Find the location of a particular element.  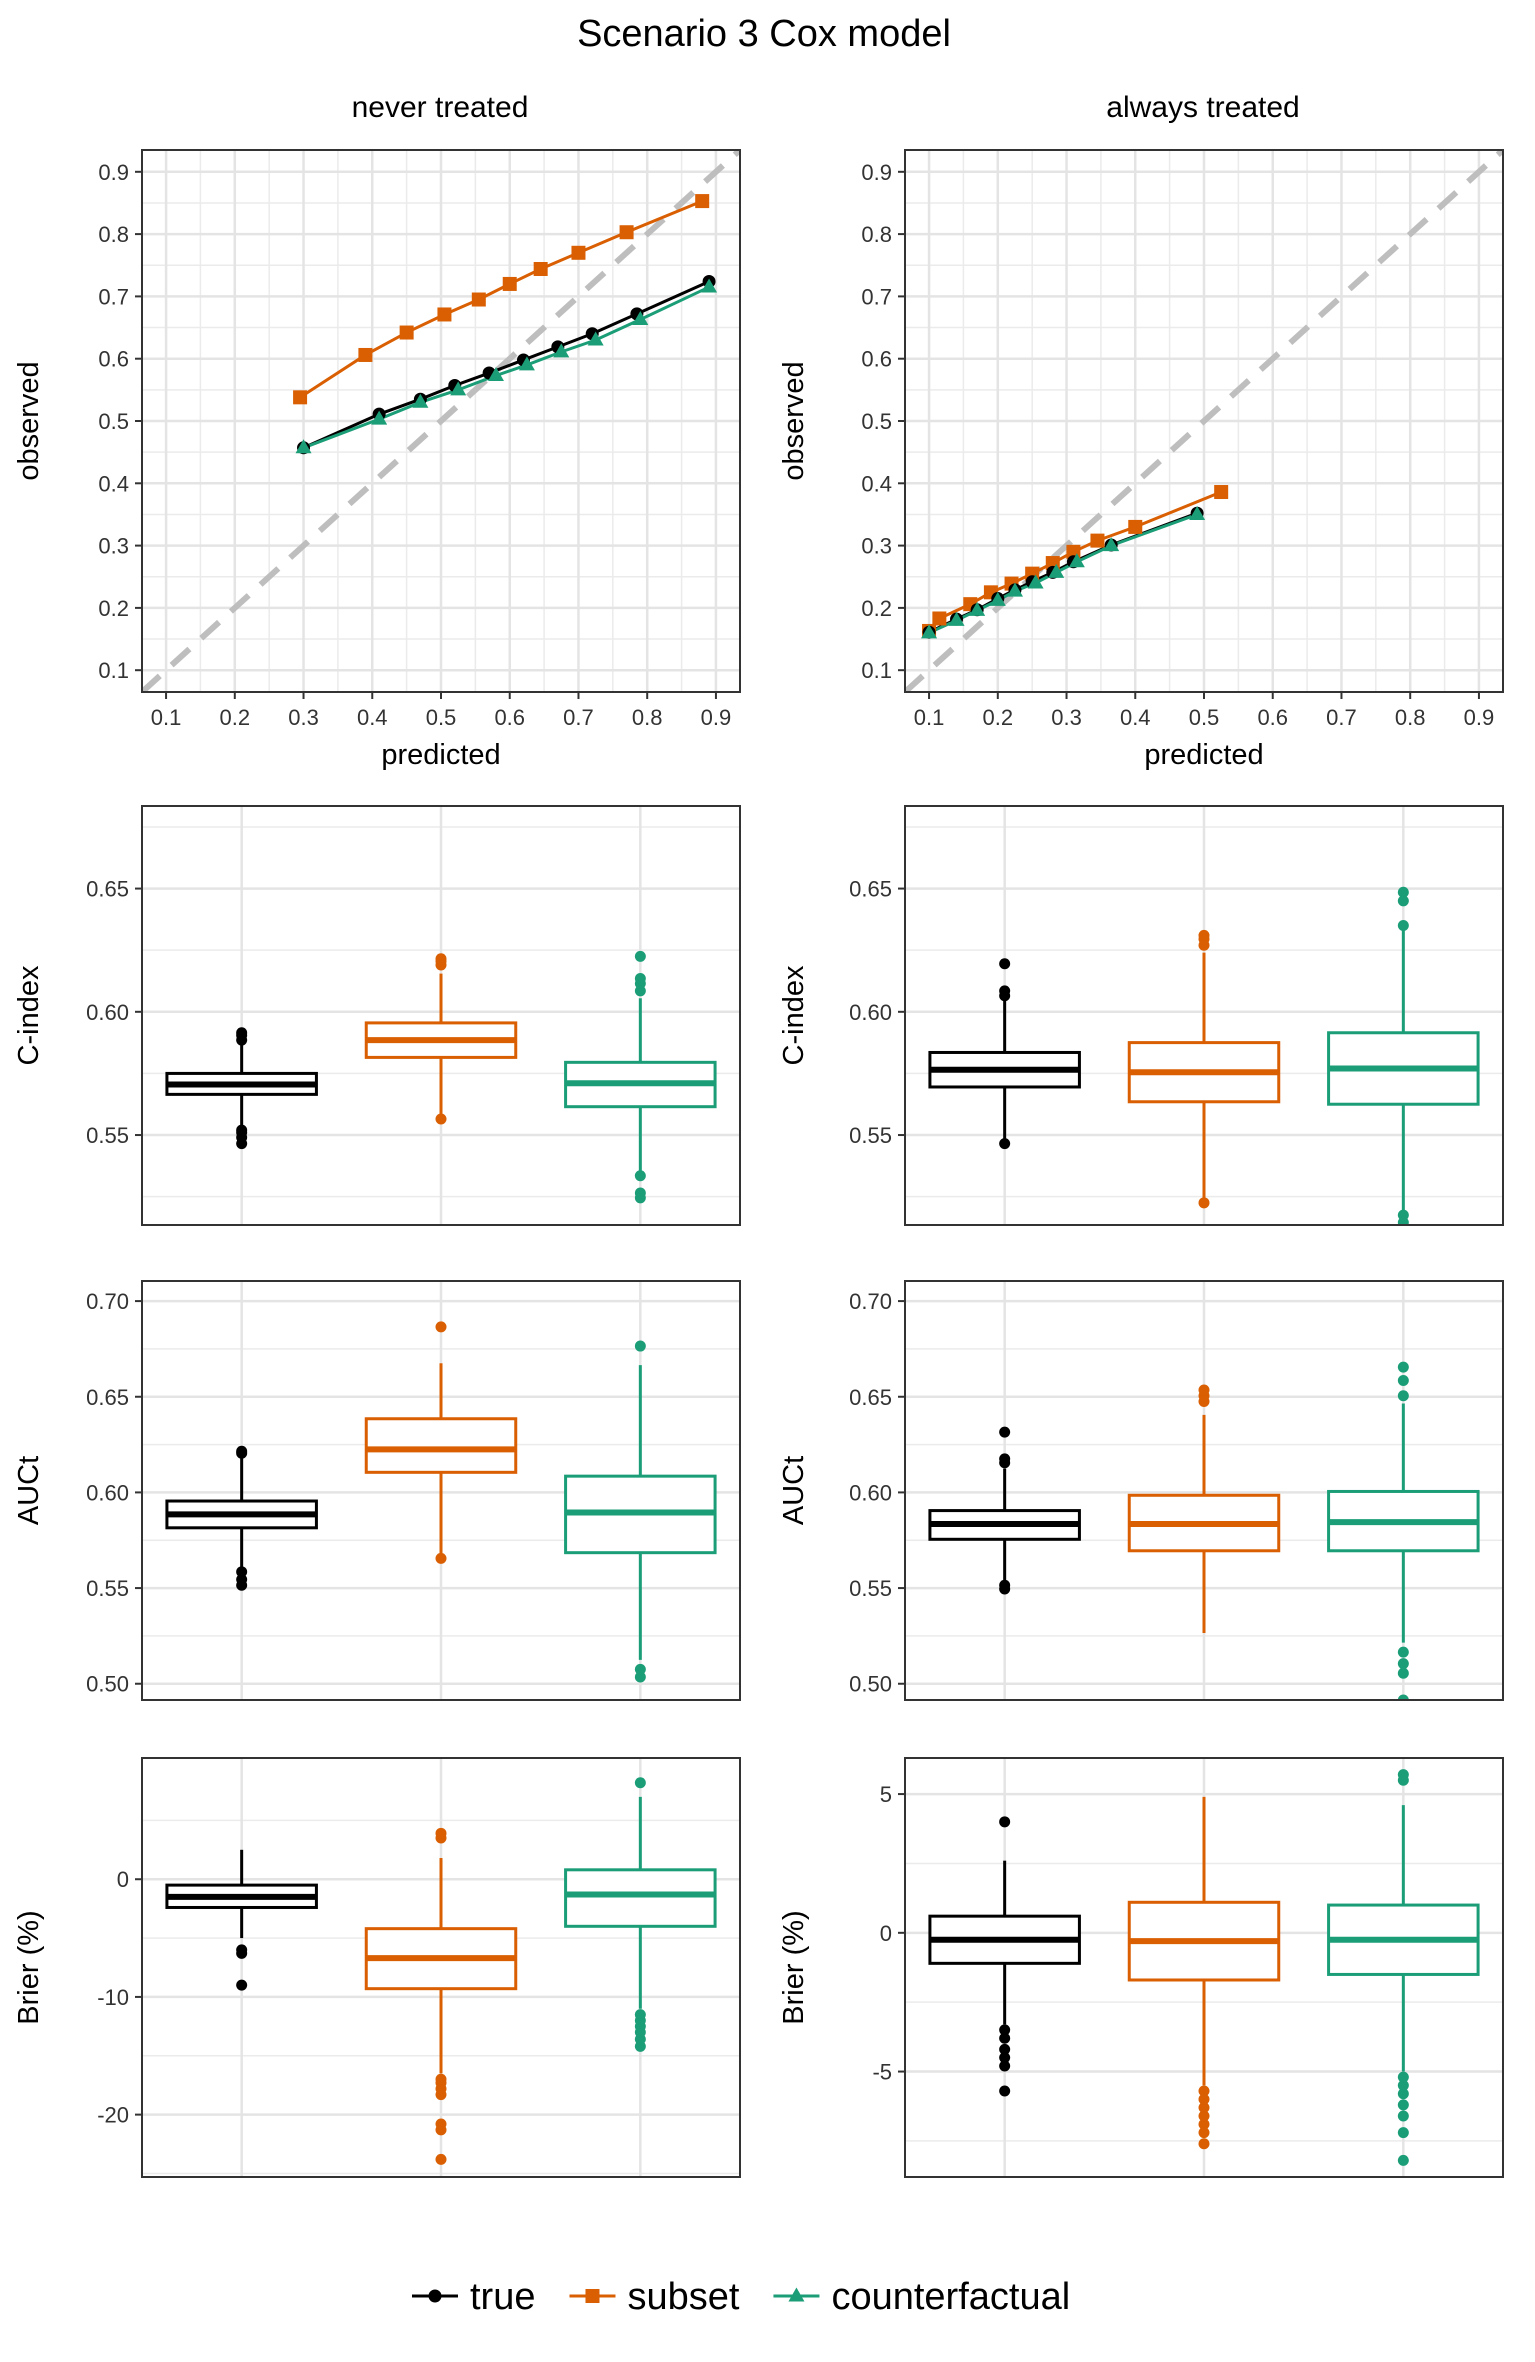

column-title-always-treated: always treated is located at coordinates (1202, 107).